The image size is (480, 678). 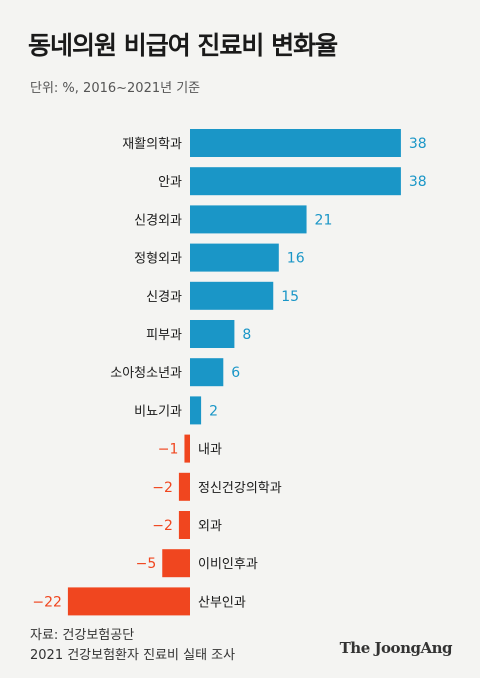 I want to click on value-label: 6, so click(x=235, y=373).